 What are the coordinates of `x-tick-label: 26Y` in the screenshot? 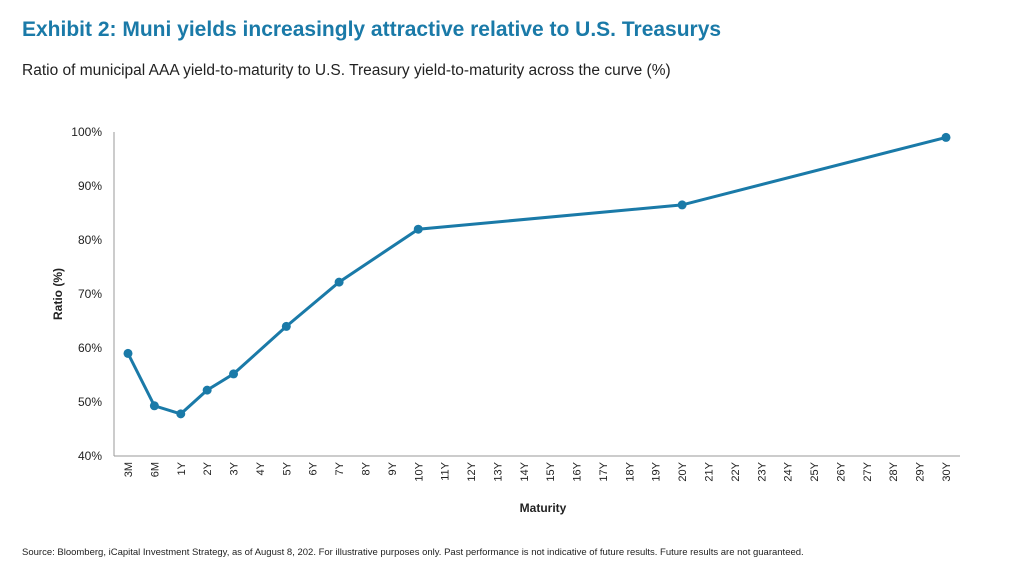 It's located at (841, 471).